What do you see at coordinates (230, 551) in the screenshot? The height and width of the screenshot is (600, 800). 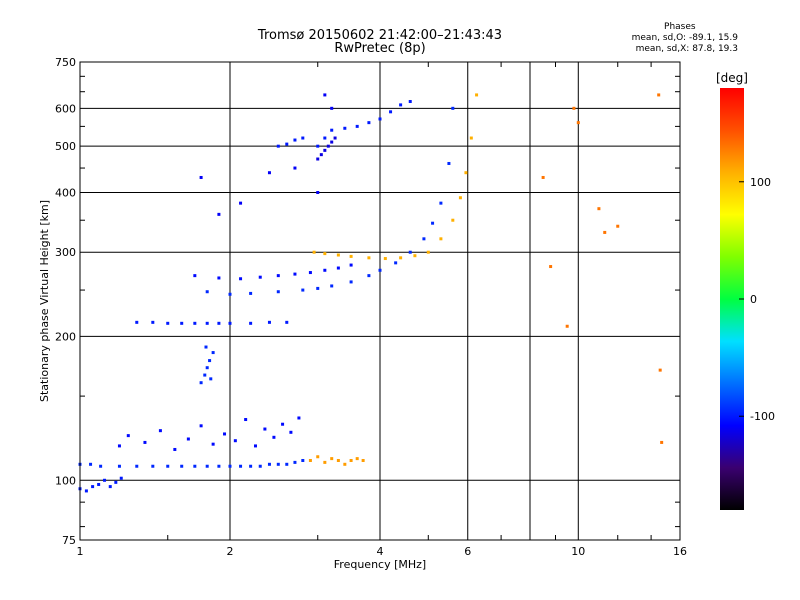 I see `x-tick-label: 2` at bounding box center [230, 551].